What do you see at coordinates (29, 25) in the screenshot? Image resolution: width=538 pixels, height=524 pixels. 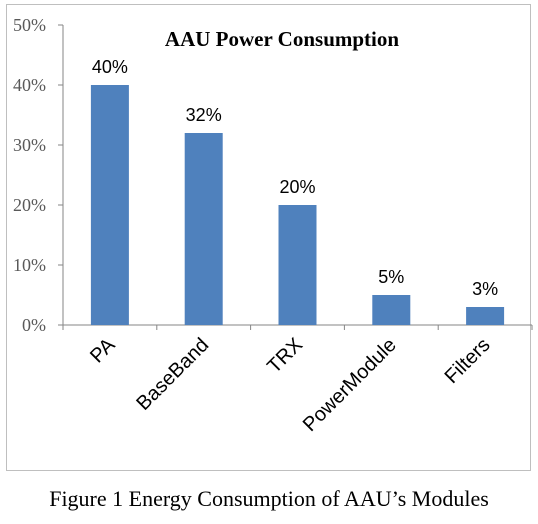 I see `y-tick-label: 50%` at bounding box center [29, 25].